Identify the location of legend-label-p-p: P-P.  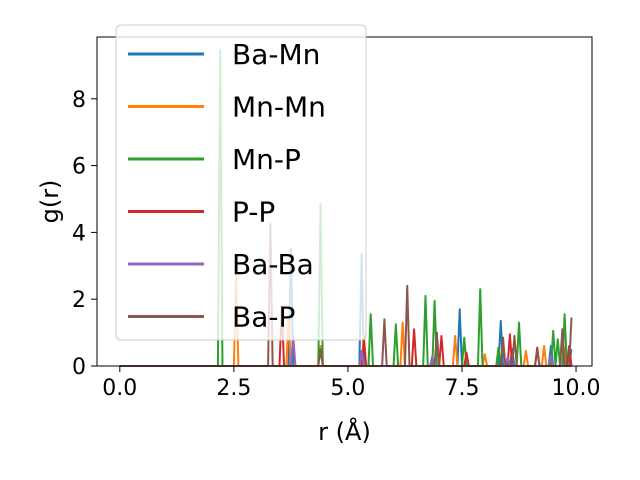
(253, 212).